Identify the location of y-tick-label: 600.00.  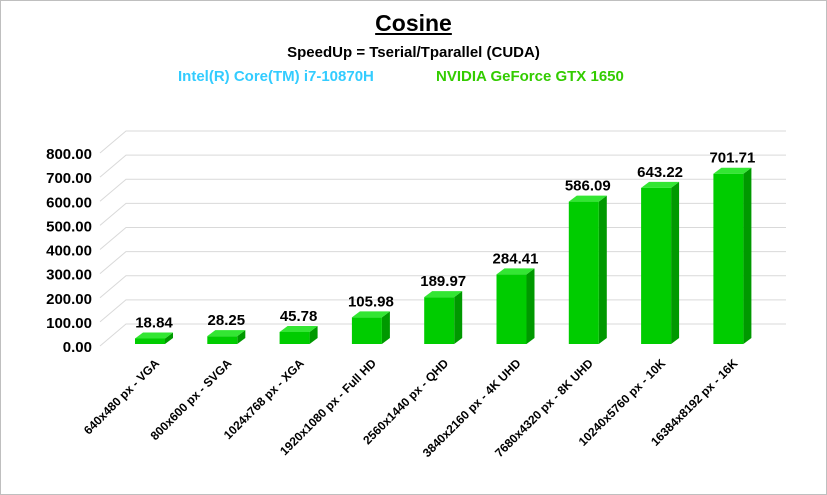
(69, 202).